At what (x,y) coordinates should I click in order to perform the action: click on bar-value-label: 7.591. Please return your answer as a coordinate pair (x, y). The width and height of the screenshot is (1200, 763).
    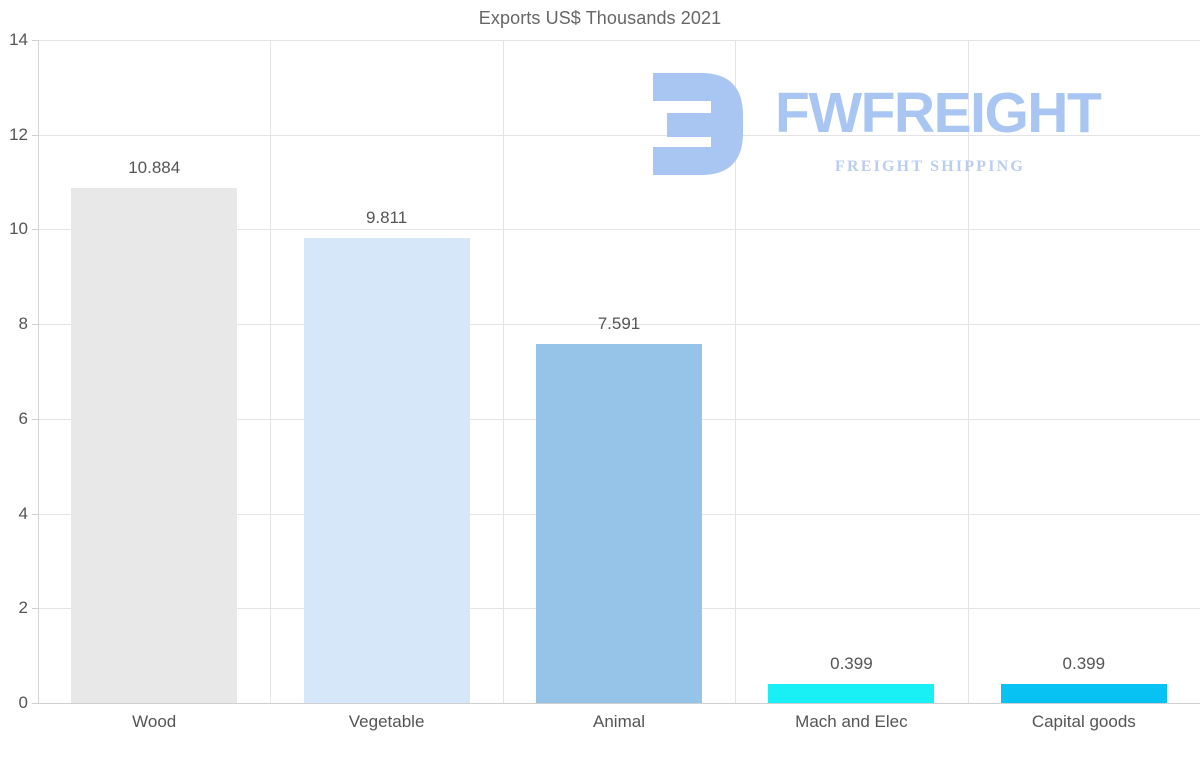
    Looking at the image, I should click on (619, 323).